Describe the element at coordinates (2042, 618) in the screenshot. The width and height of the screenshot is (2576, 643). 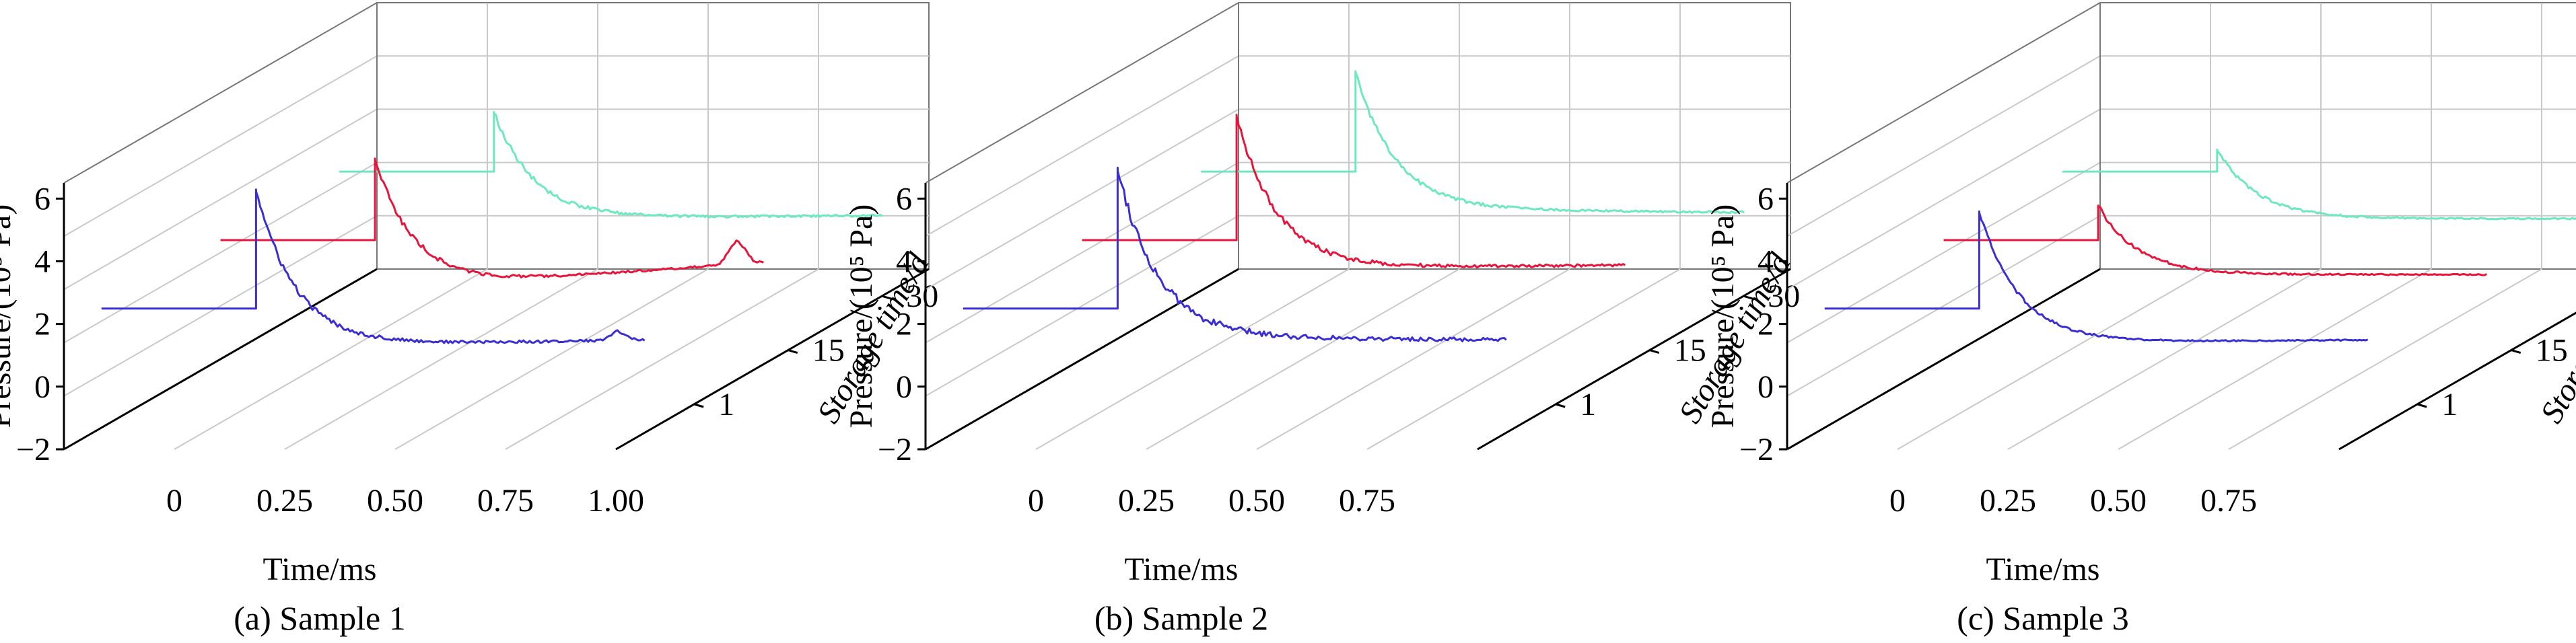
I see `panel-caption: (c) Sample 3` at that location.